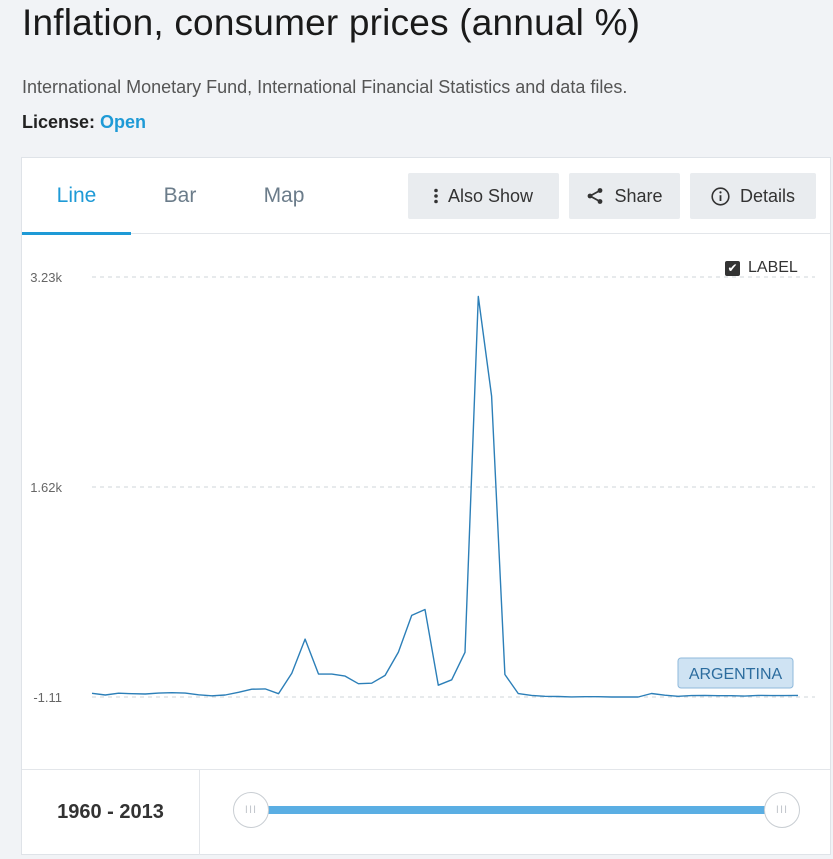  I want to click on range-end-handle: III, so click(782, 810).